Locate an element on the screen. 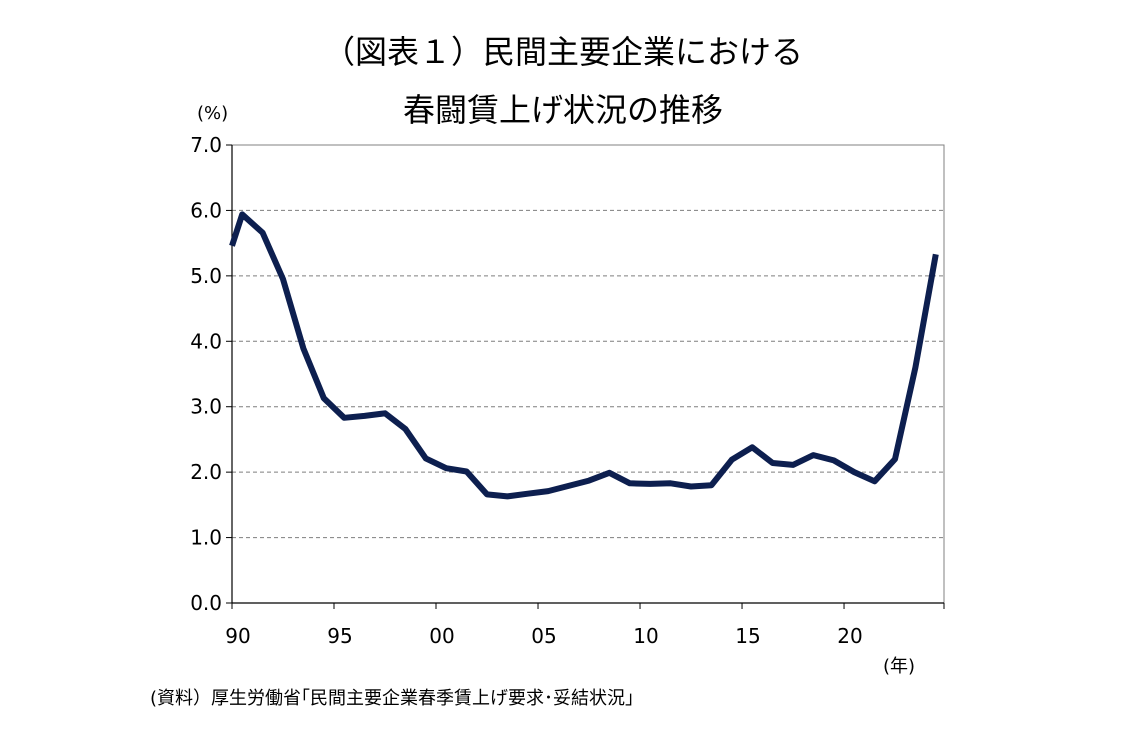  y-tick-label: 6.0 is located at coordinates (206, 210).